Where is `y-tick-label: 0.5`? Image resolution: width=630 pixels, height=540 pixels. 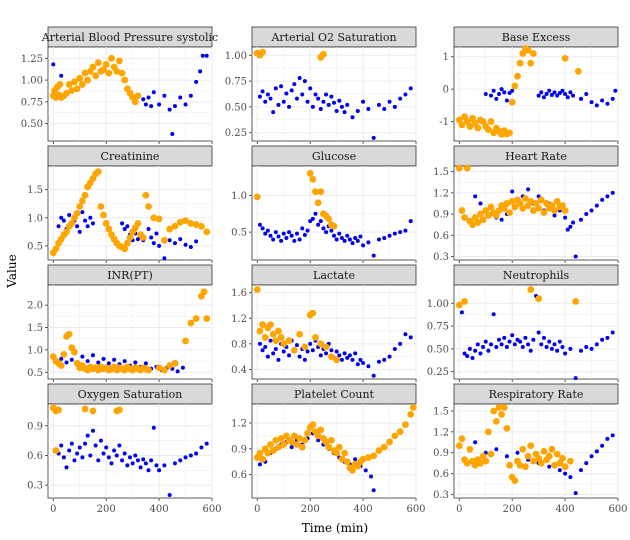 y-tick-label: 0.5 is located at coordinates (35, 246).